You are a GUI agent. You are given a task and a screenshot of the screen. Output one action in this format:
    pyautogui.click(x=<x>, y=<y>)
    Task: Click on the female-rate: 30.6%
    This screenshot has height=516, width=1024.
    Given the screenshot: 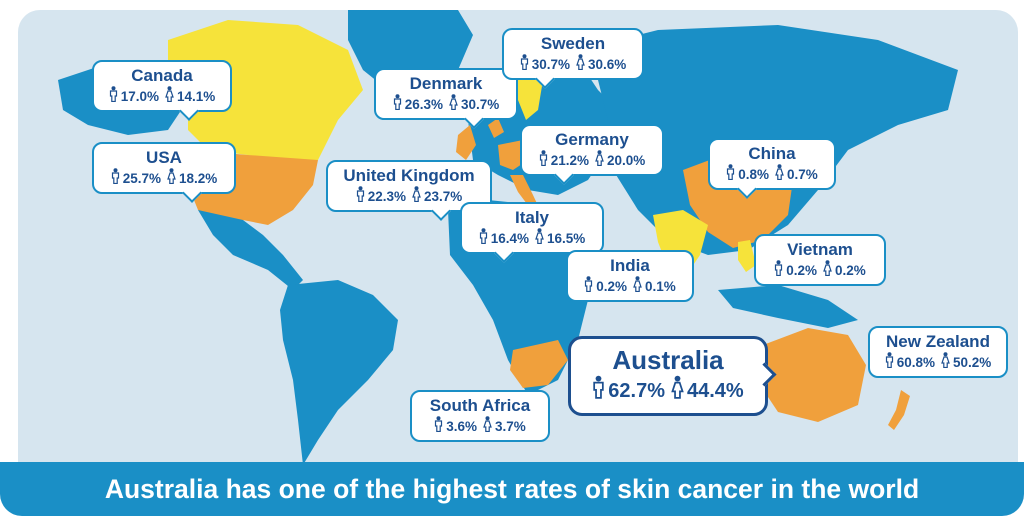 What is the action you would take?
    pyautogui.click(x=607, y=64)
    